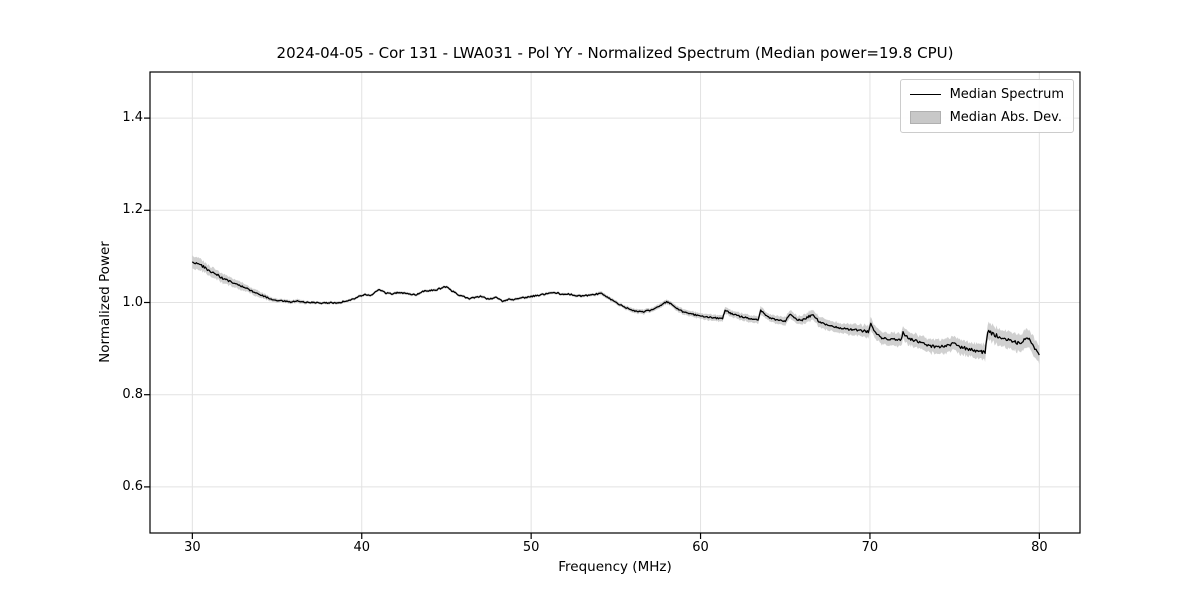  What do you see at coordinates (615, 567) in the screenshot?
I see `x-axis-label: Frequency (MHz)` at bounding box center [615, 567].